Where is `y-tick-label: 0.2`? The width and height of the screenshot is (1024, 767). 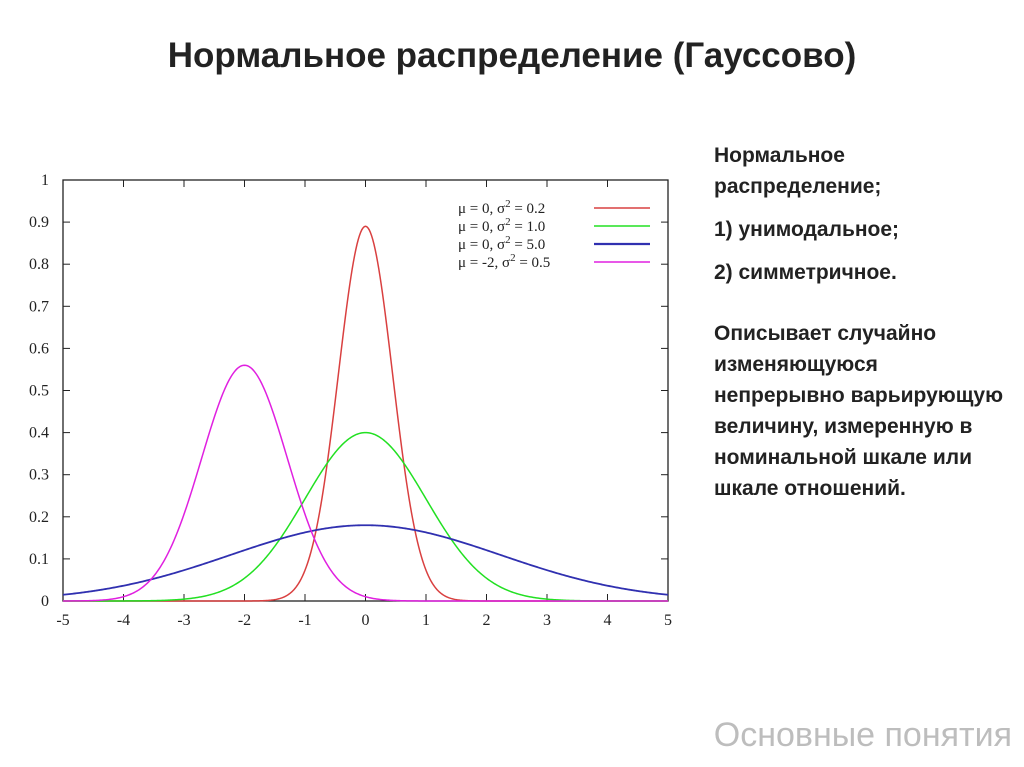 y-tick-label: 0.2 is located at coordinates (39, 517).